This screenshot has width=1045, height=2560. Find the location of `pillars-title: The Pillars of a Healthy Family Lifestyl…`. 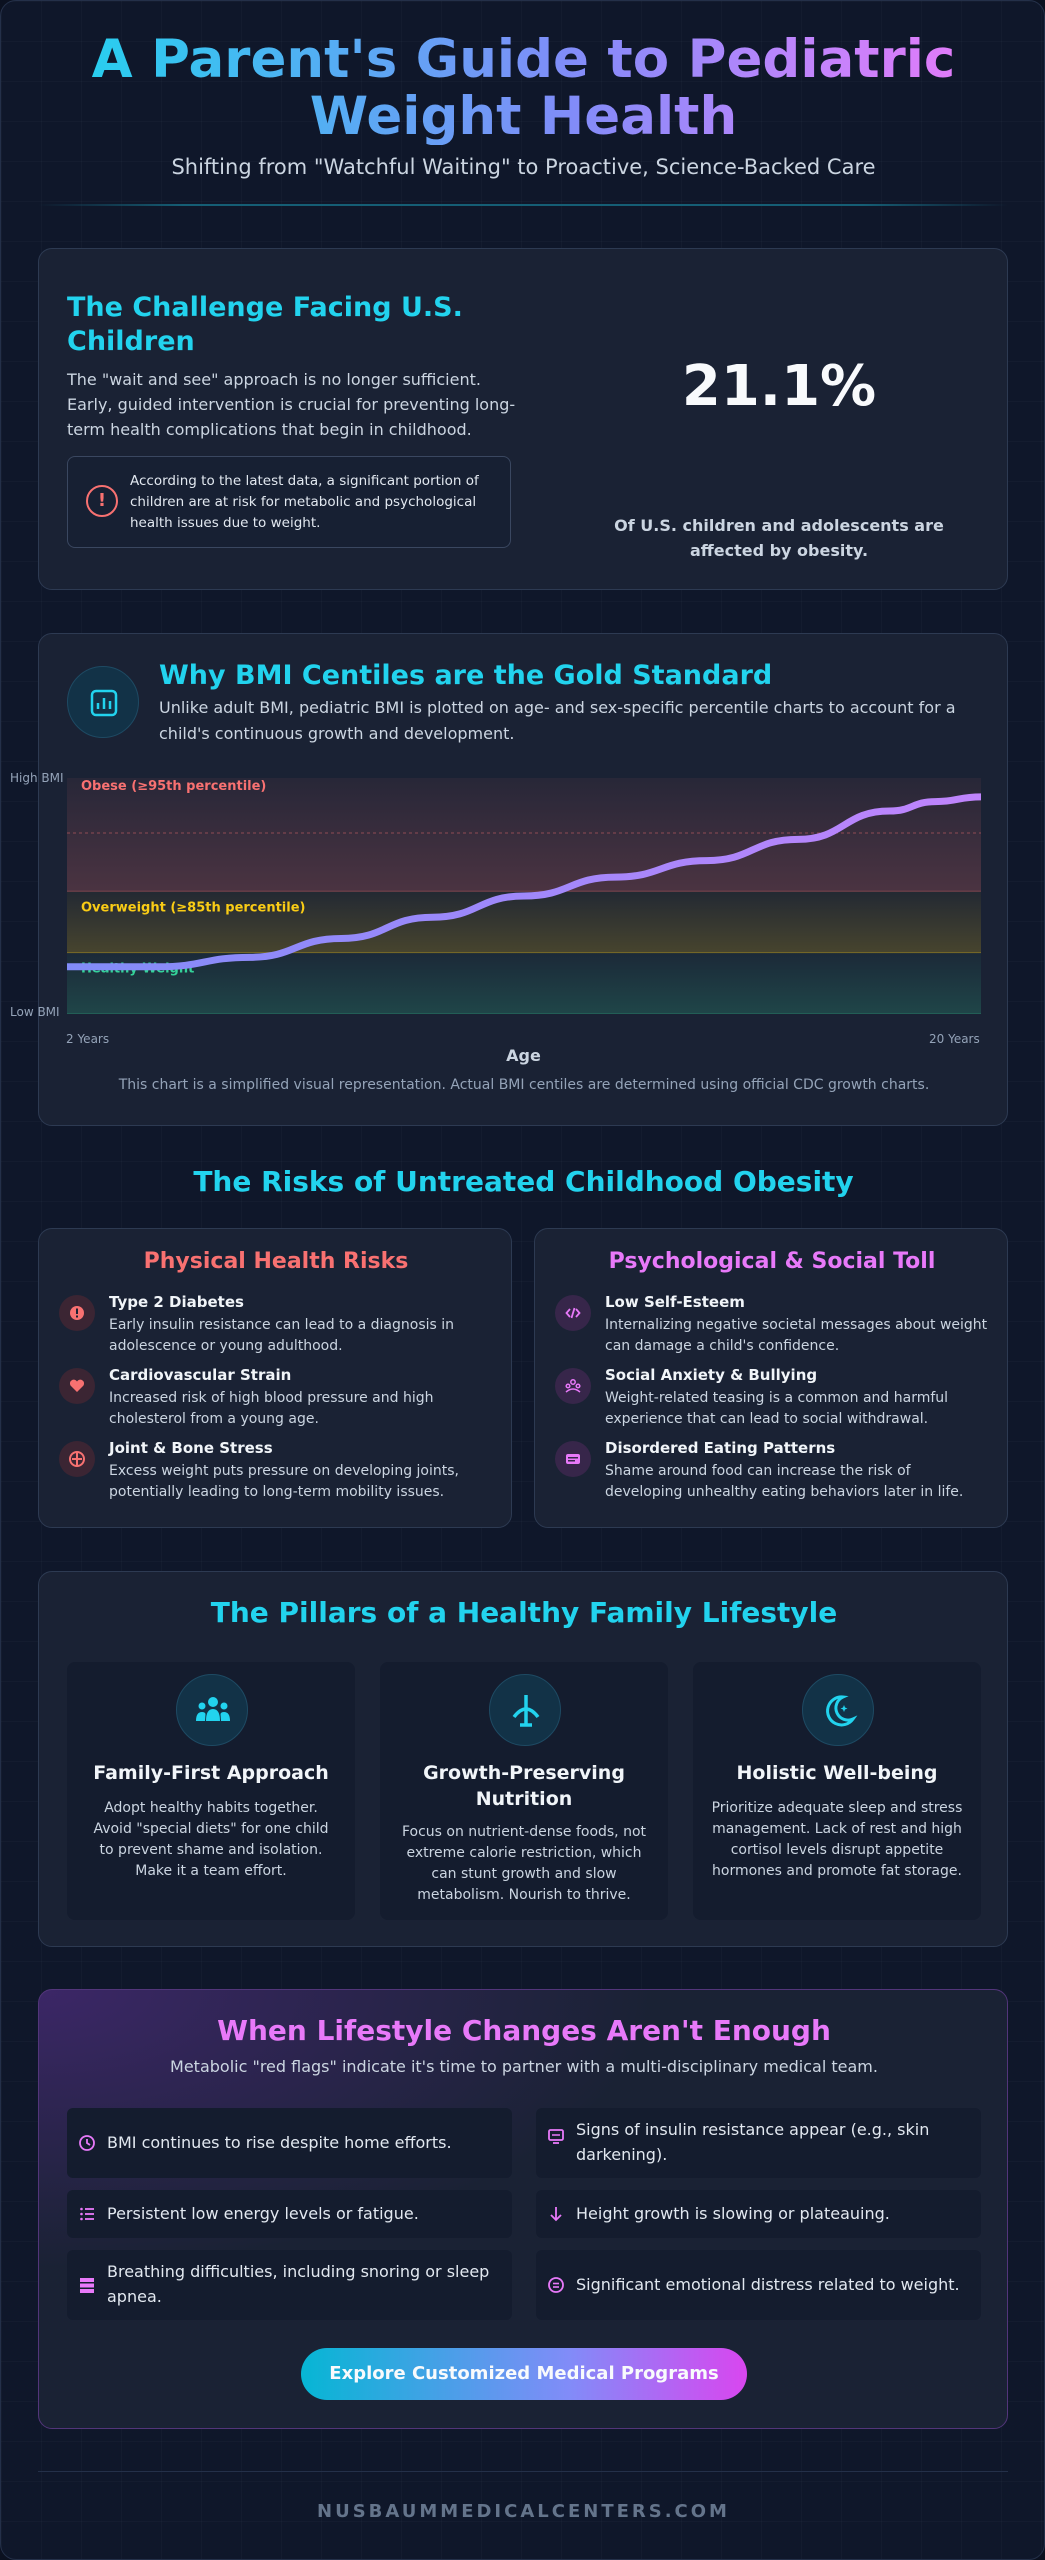

pillars-title: The Pillars of a Healthy Family Lifestyl… is located at coordinates (524, 1612).